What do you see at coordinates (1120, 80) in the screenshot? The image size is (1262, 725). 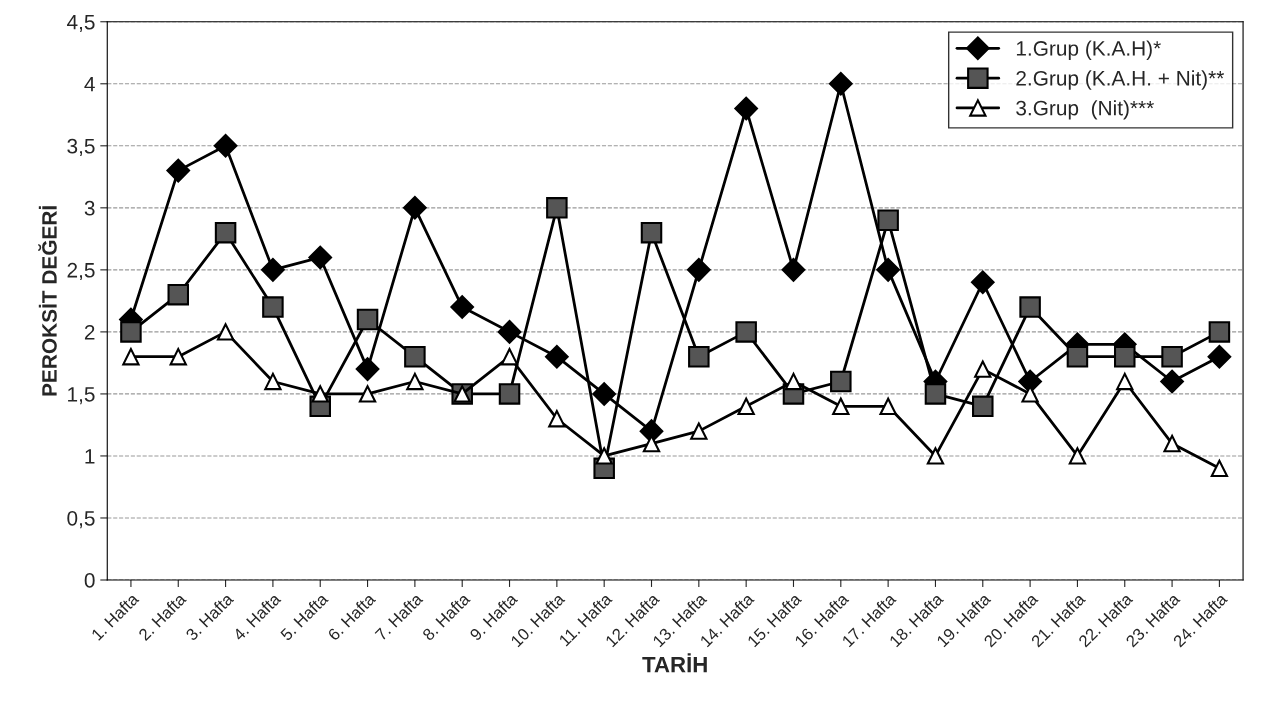 I see `legend-label: 2.Grup (K.A.H. + Nit)**` at bounding box center [1120, 80].